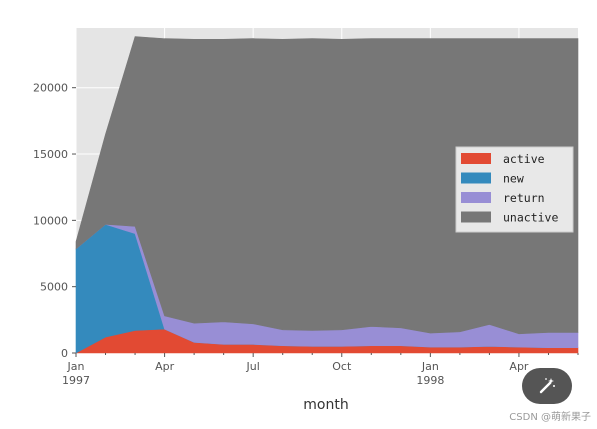 The width and height of the screenshot is (597, 429). I want to click on legend-swatch-new, so click(476, 178).